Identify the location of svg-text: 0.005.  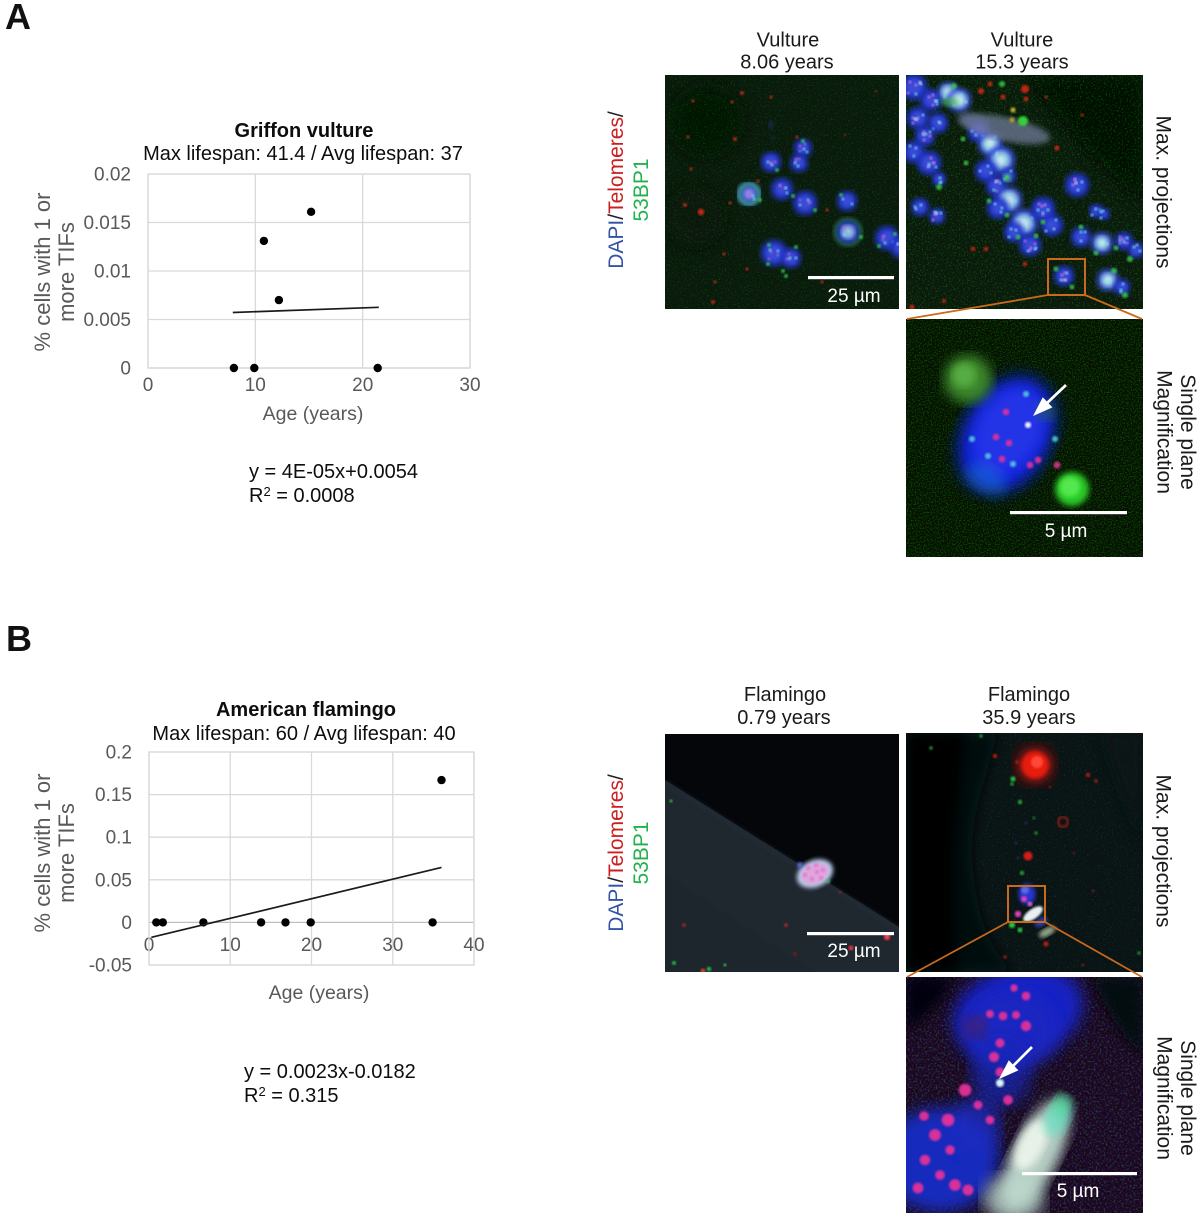
(107, 320).